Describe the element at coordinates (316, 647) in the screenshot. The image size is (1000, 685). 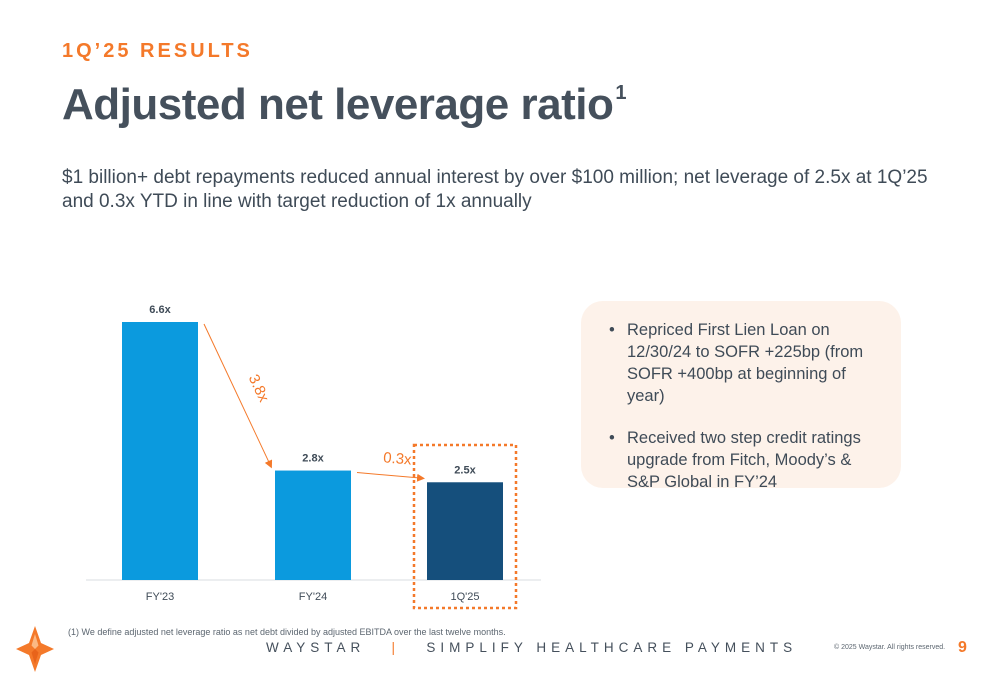
I see `brand-name: WAYSTAR` at that location.